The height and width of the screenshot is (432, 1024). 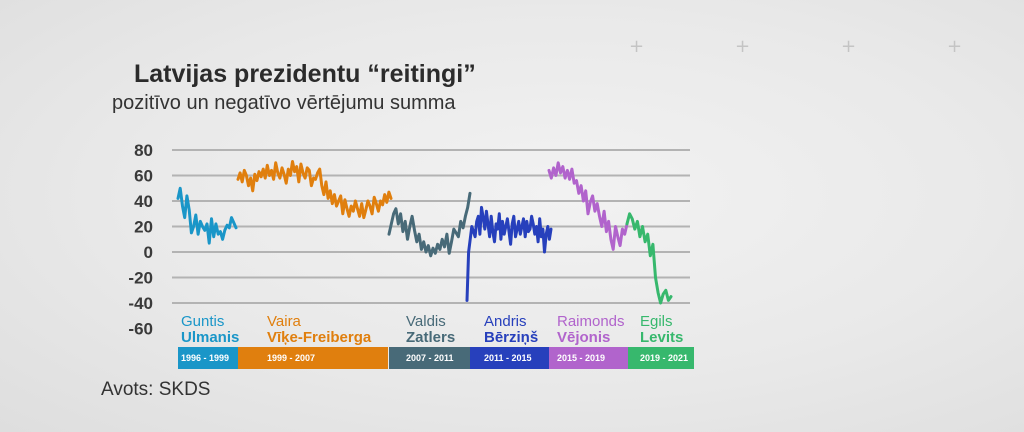 What do you see at coordinates (140, 240) in the screenshot?
I see `y-axis: 80 60 40 20 0 -20 -40 -60` at bounding box center [140, 240].